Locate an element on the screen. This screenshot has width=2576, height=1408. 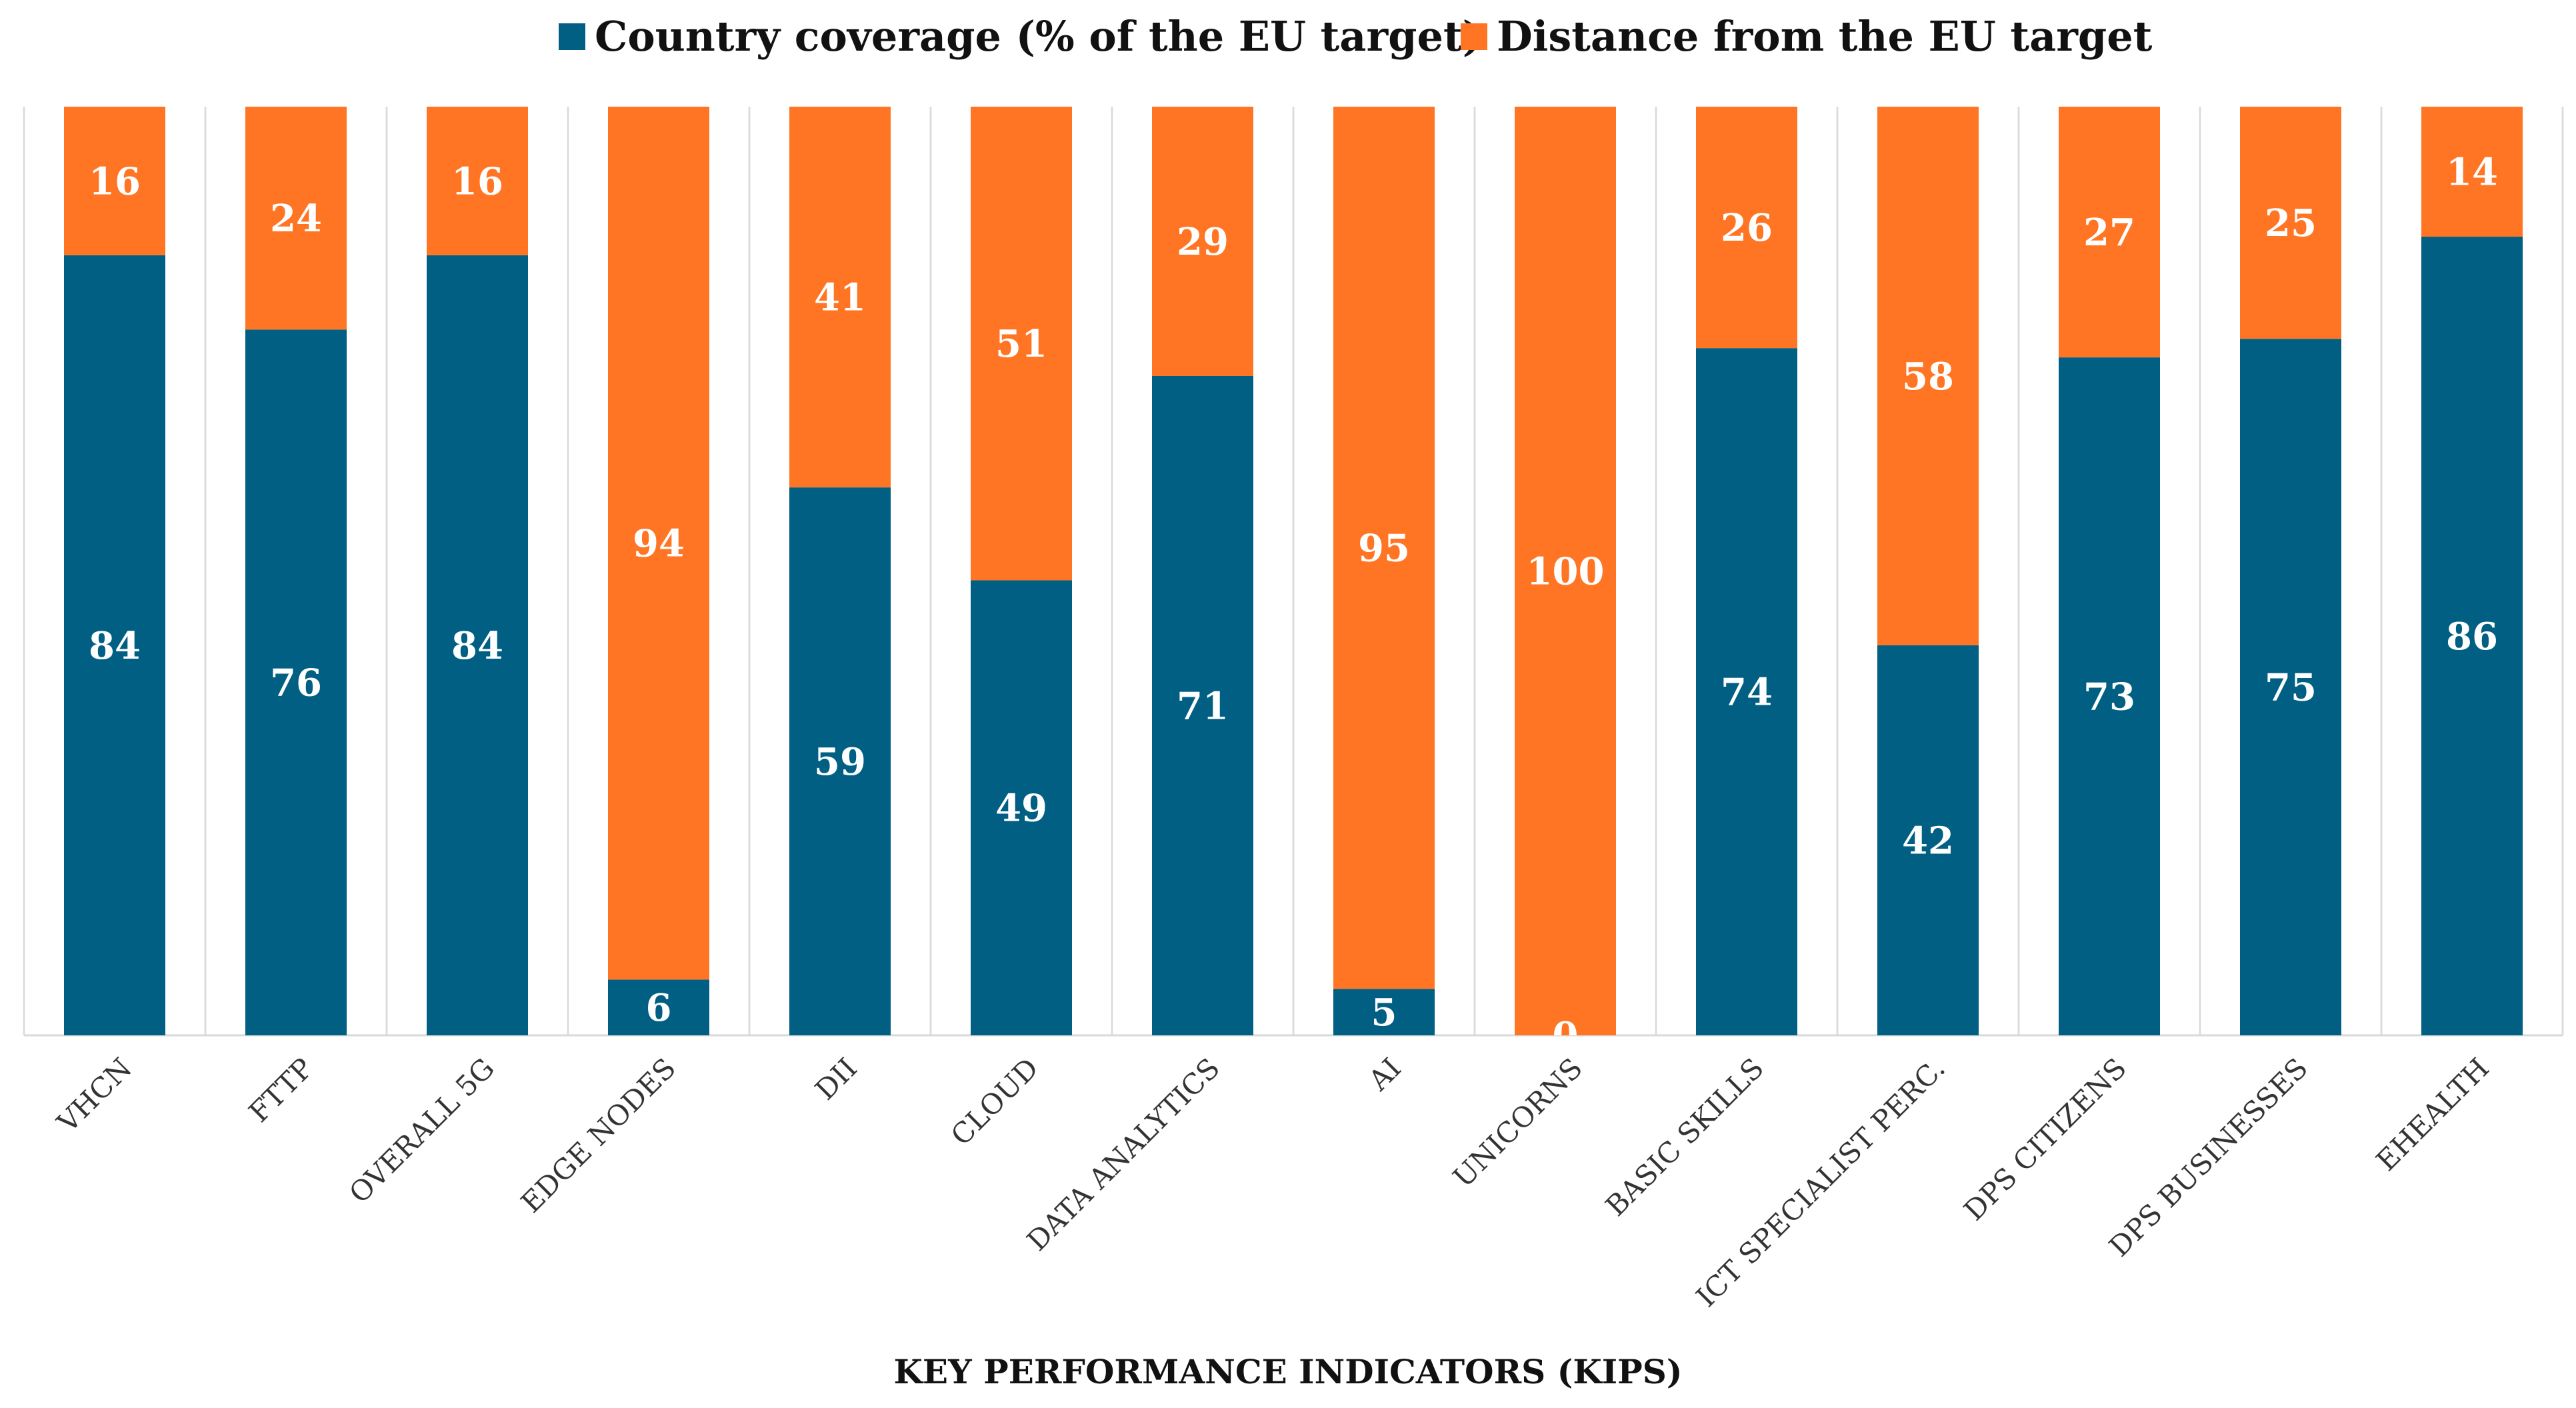
x-tick-label-8: UNICORNS is located at coordinates (1518, 1122).